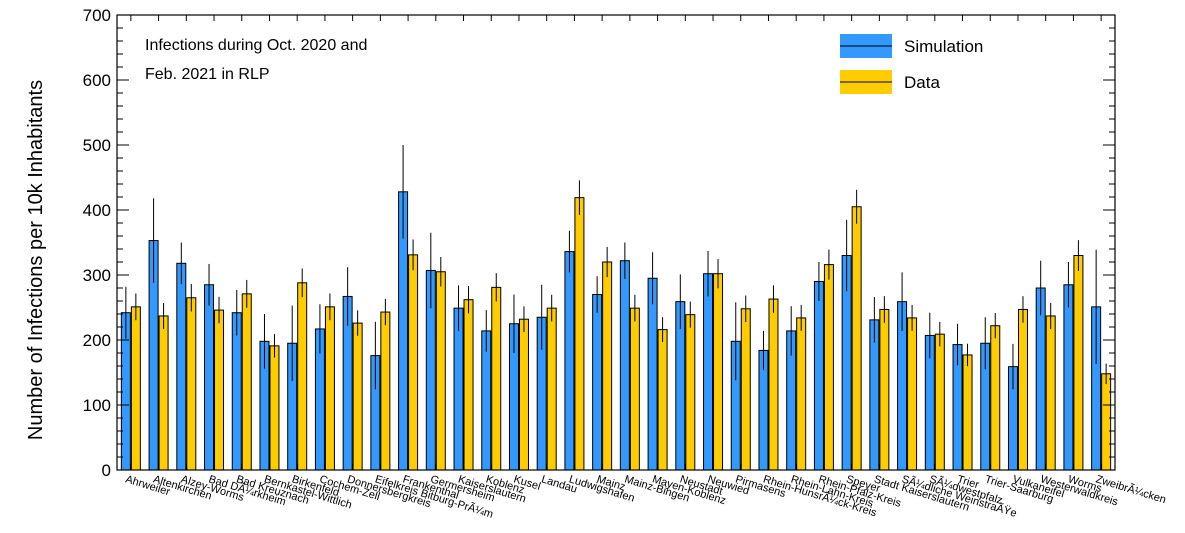 Image resolution: width=1185 pixels, height=533 pixels. Describe the element at coordinates (256, 45) in the screenshot. I see `annotation-line-1: Infections during Oct. 2020 and` at that location.